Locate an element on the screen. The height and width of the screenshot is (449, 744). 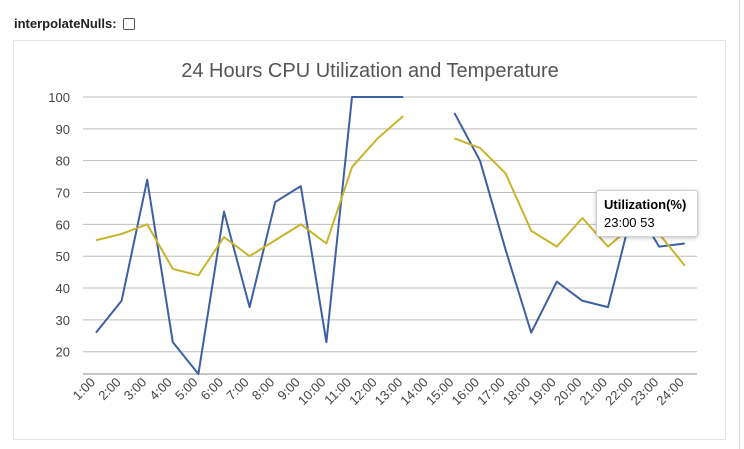
x-tick-label: 2:00 is located at coordinates (109, 389).